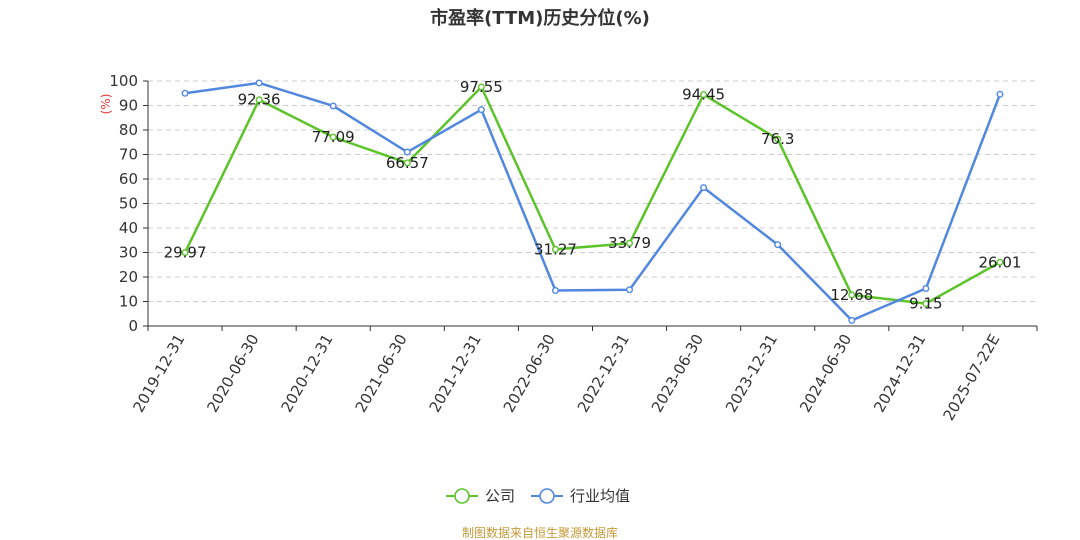 The width and height of the screenshot is (1080, 540). What do you see at coordinates (600, 496) in the screenshot?
I see `legend-label: 行业均值` at bounding box center [600, 496].